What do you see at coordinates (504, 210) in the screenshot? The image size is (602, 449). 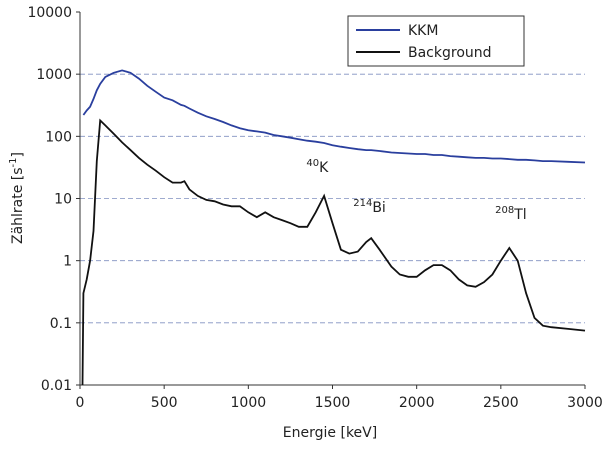 I see `annotation-sup: 208` at bounding box center [504, 210].